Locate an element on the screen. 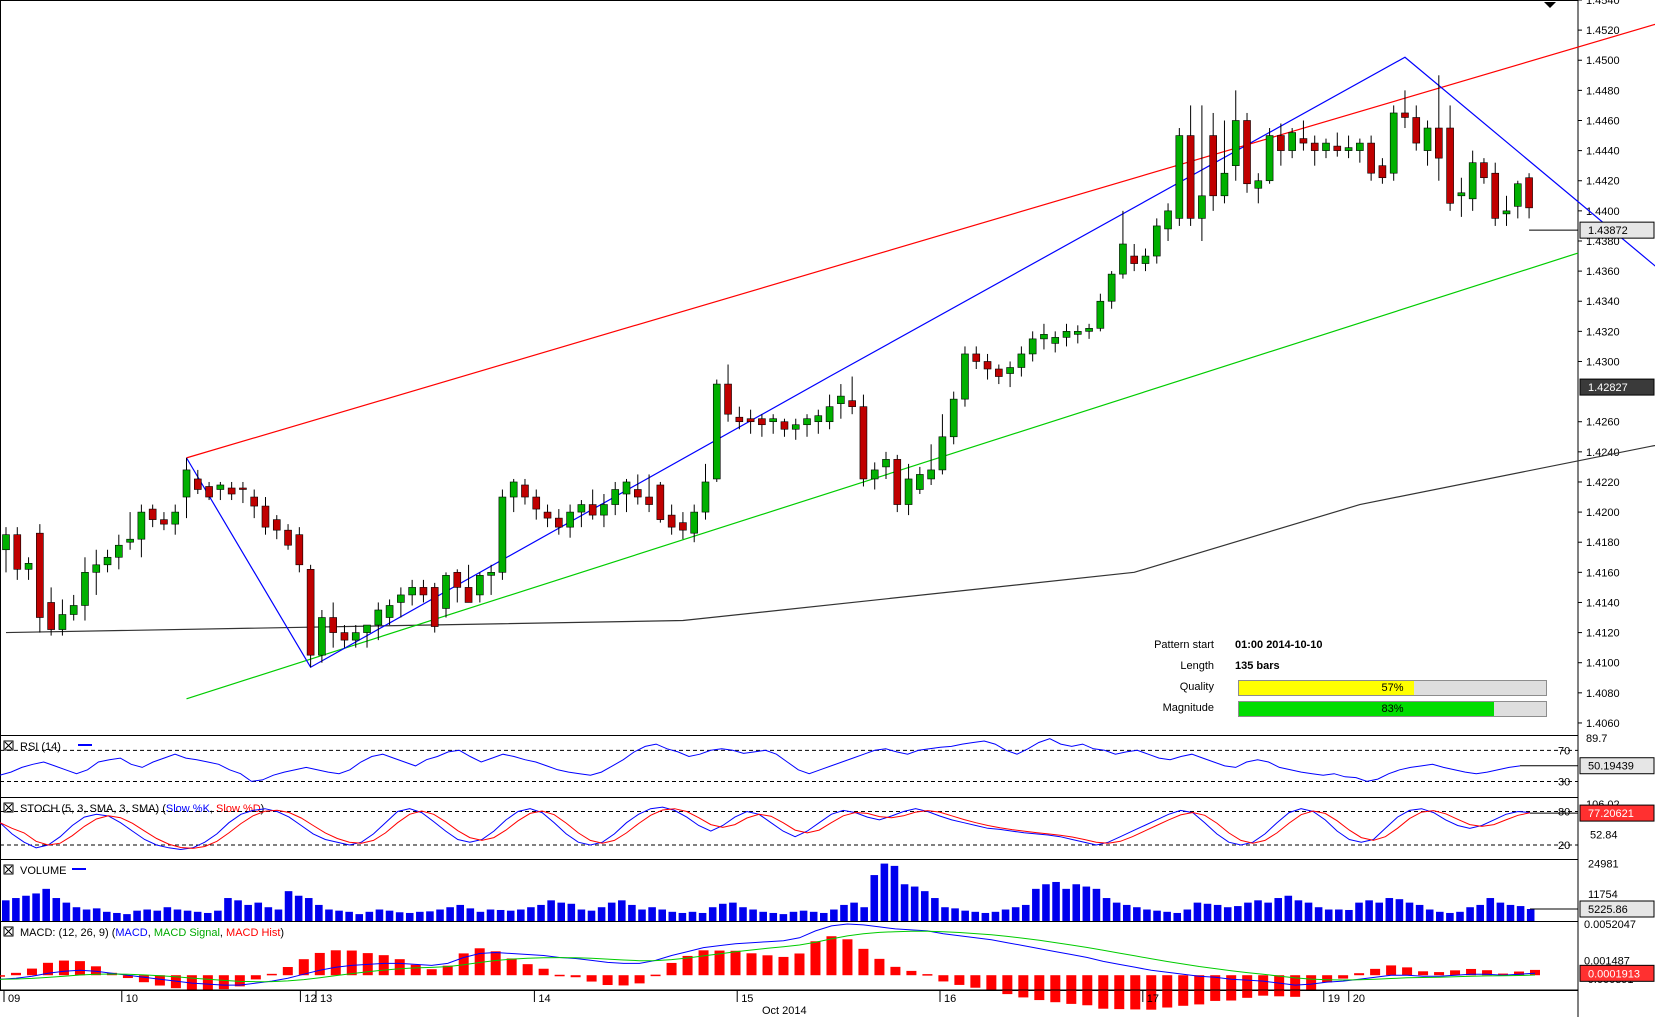 This screenshot has height=1020, width=1655. magnitude-label: Magnitude is located at coordinates (1188, 708).